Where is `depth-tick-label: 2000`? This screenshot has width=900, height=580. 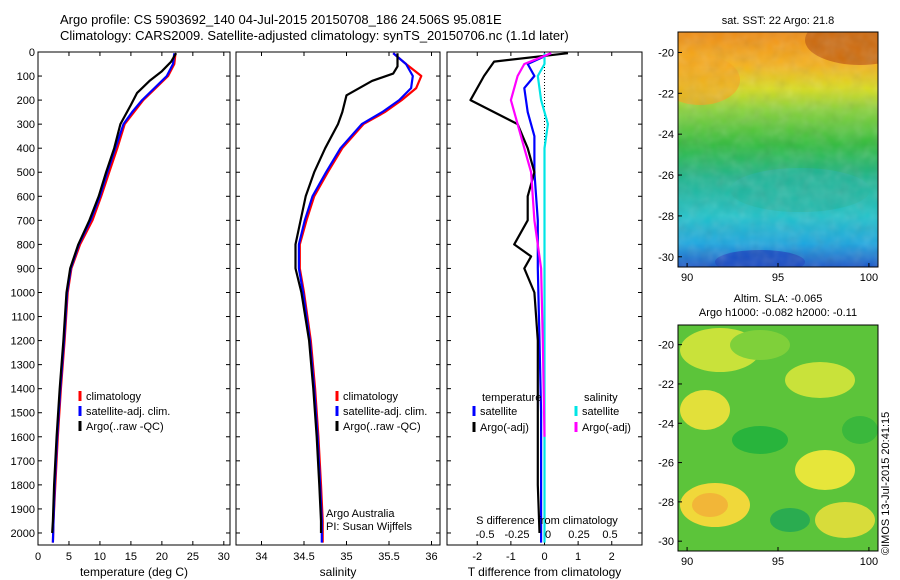 depth-tick-label: 2000 is located at coordinates (23, 534).